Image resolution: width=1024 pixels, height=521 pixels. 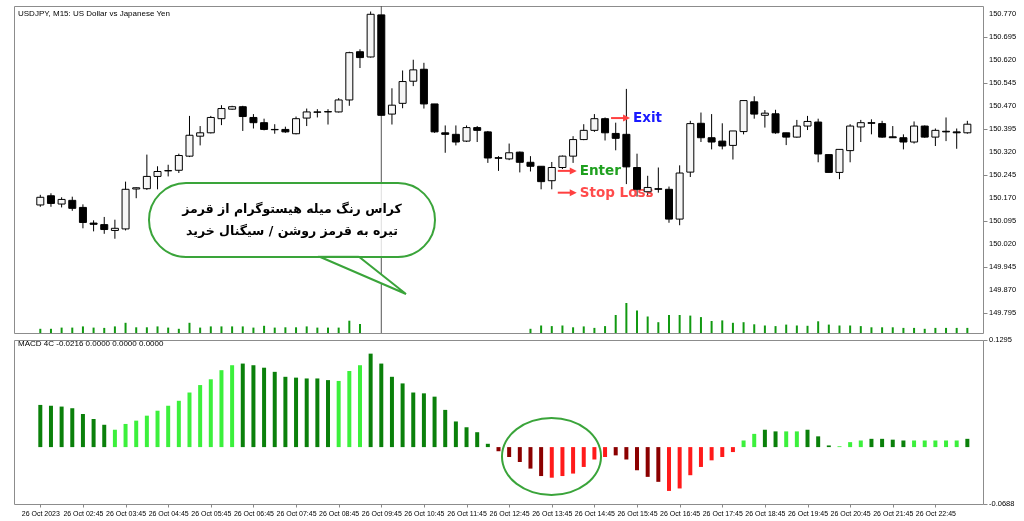 What do you see at coordinates (94, 13) in the screenshot?
I see `chart-title: USDJPY, M15: US Dollar vs Japanese Yen` at bounding box center [94, 13].